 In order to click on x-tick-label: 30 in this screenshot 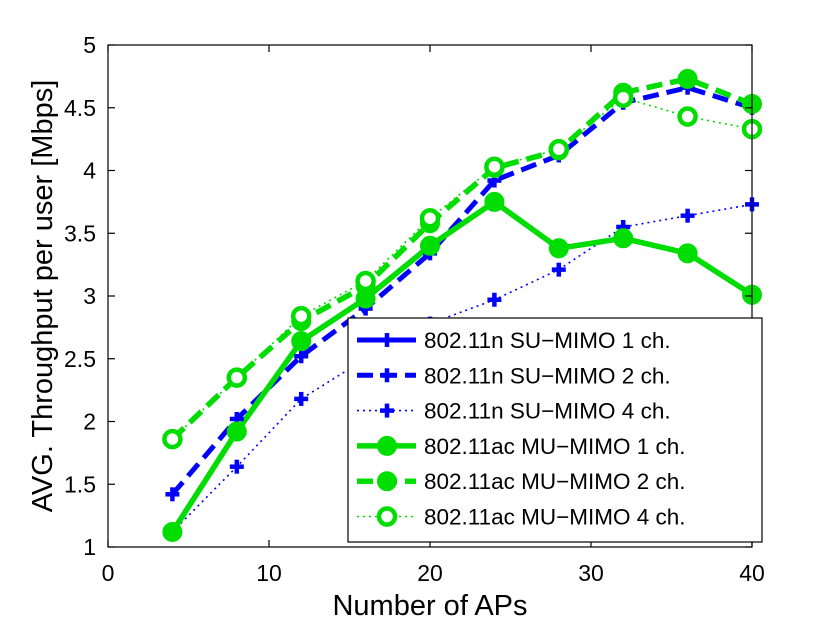, I will do `click(591, 573)`.